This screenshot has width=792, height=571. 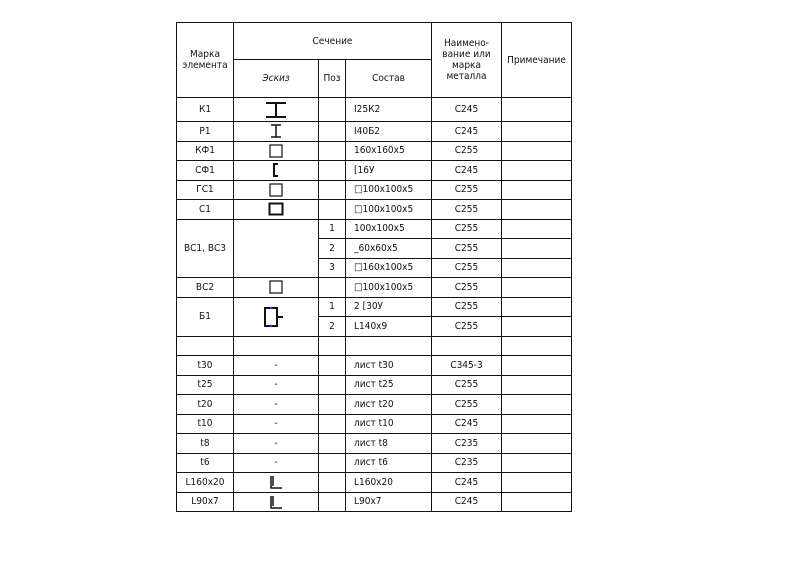 What do you see at coordinates (205, 316) in the screenshot?
I see `element-mark: Б1` at bounding box center [205, 316].